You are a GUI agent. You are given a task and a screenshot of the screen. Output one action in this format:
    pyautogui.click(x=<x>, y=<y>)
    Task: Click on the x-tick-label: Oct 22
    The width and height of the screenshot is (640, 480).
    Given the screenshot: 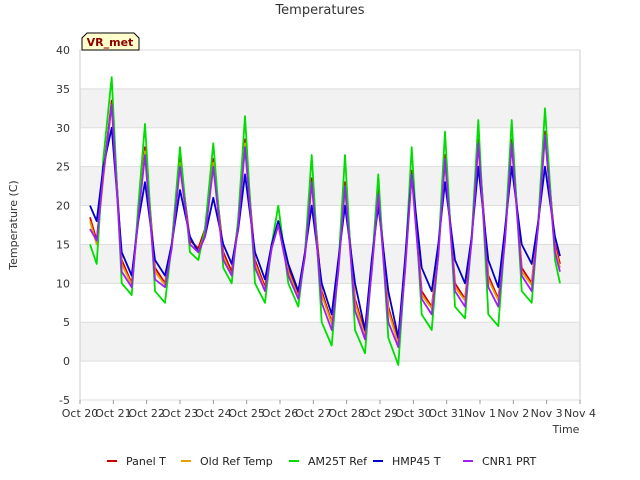 What is the action you would take?
    pyautogui.click(x=146, y=413)
    